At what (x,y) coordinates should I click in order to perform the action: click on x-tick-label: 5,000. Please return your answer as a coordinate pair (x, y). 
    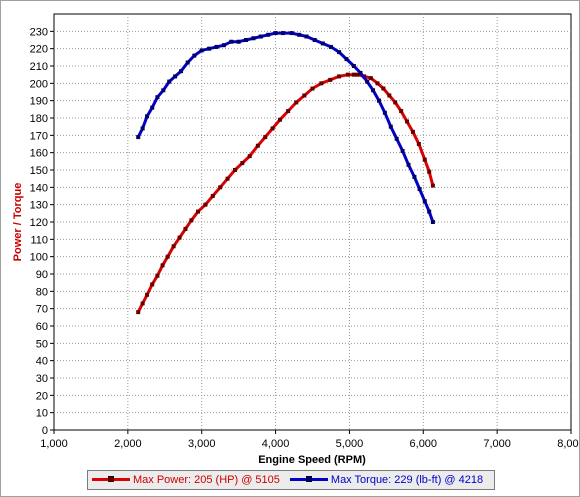
    Looking at the image, I should click on (350, 444).